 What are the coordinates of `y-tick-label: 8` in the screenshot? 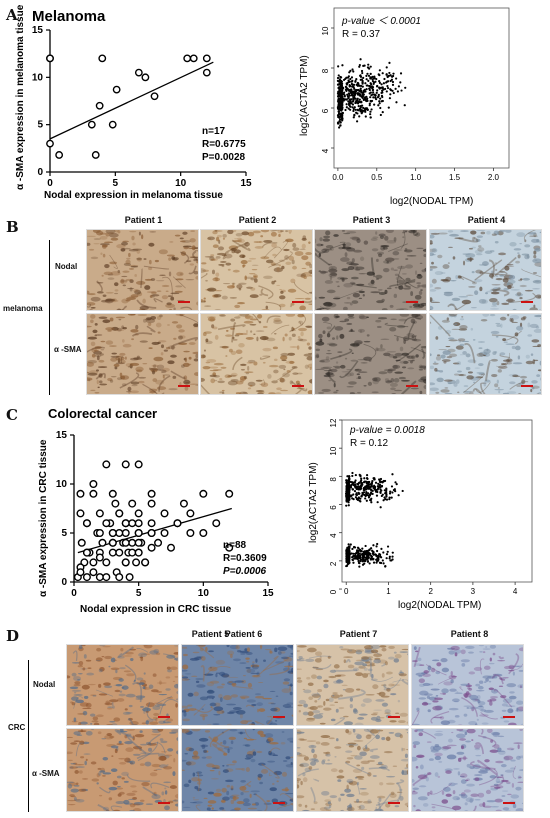 It's located at (325, 70).